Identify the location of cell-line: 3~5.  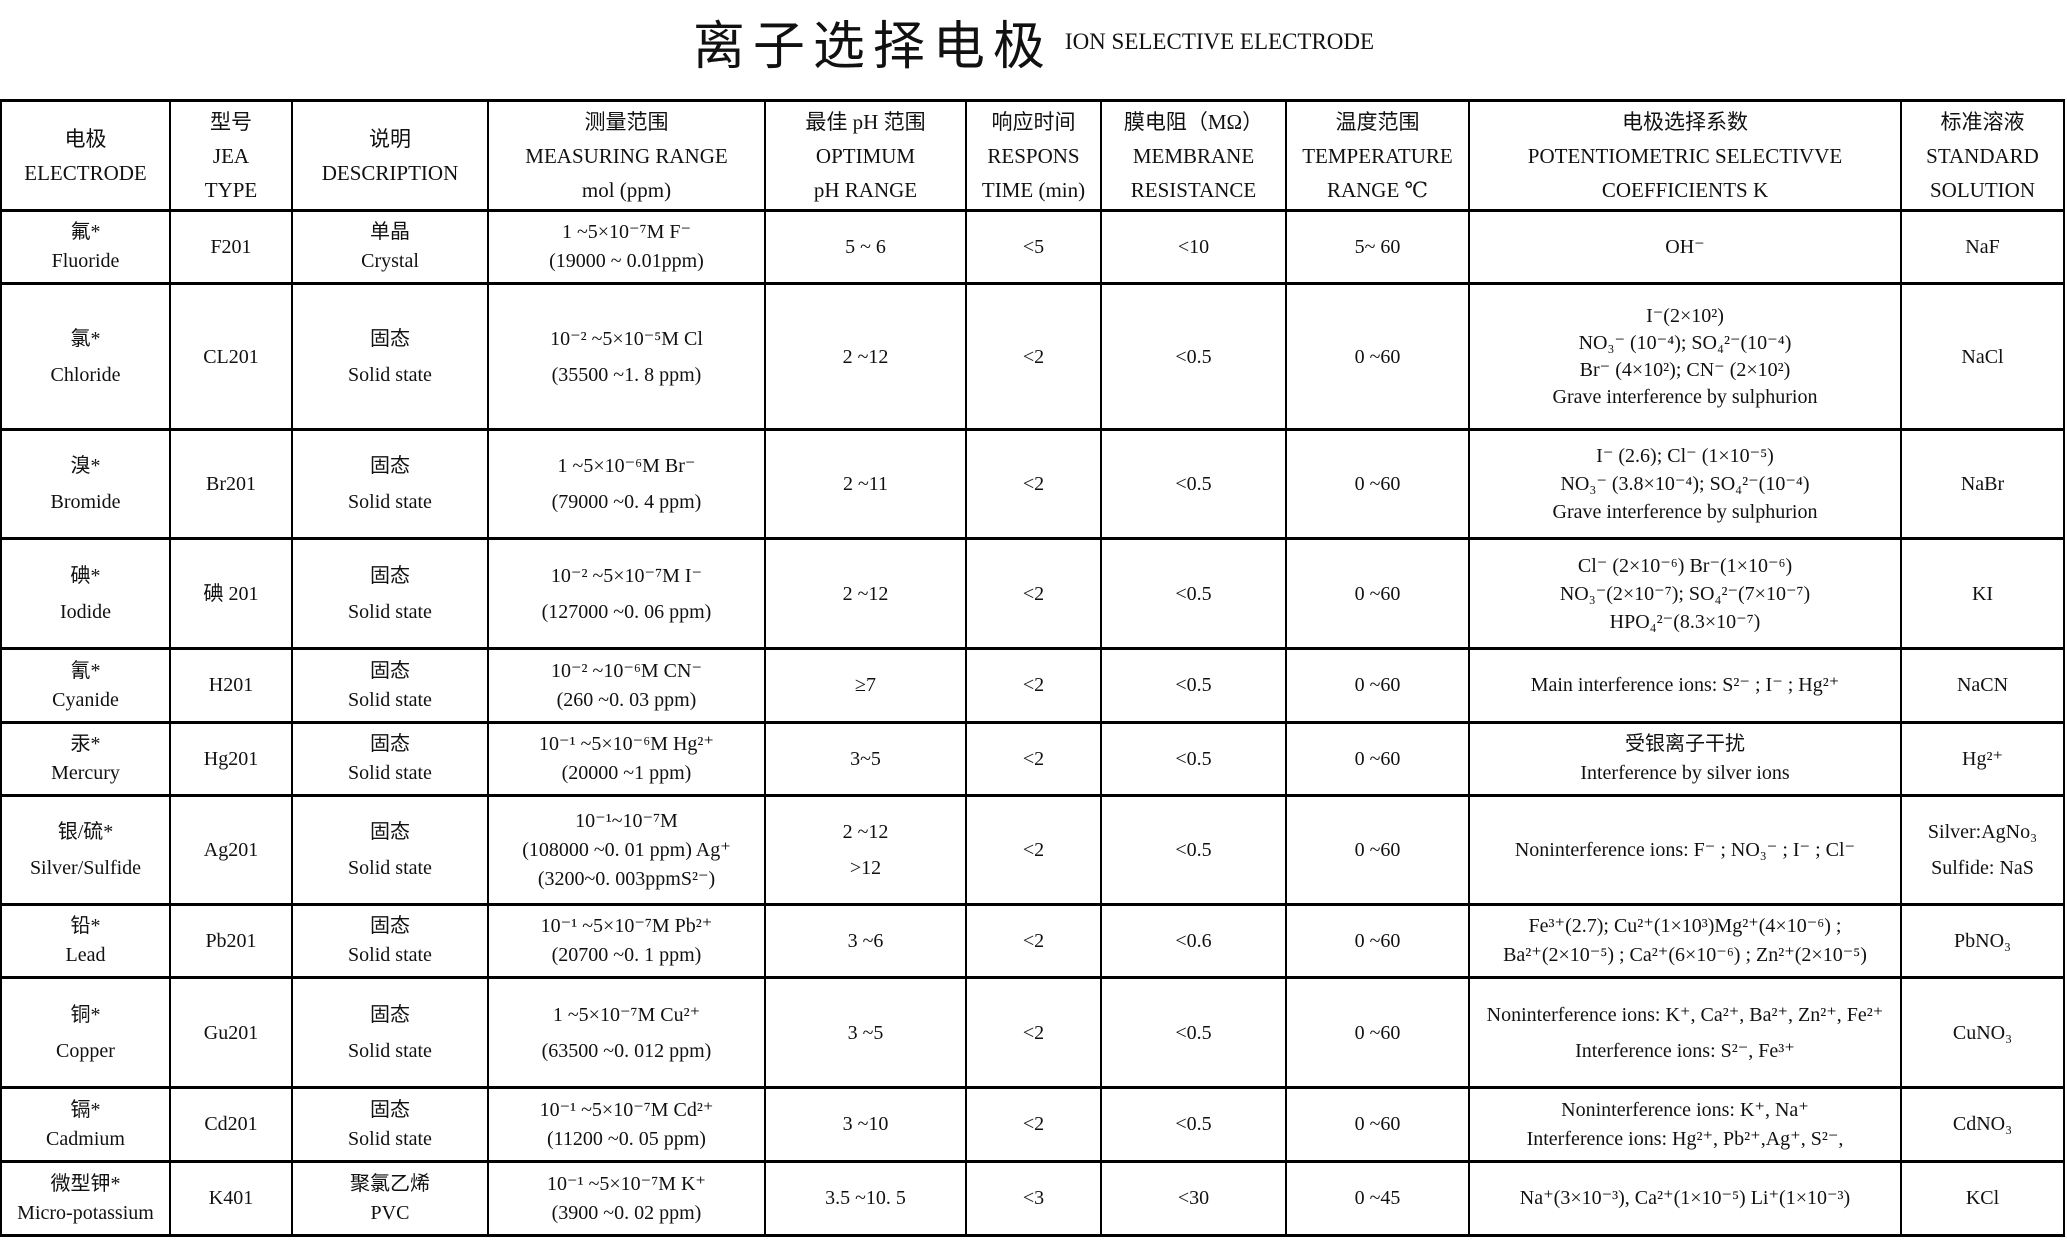
(865, 758).